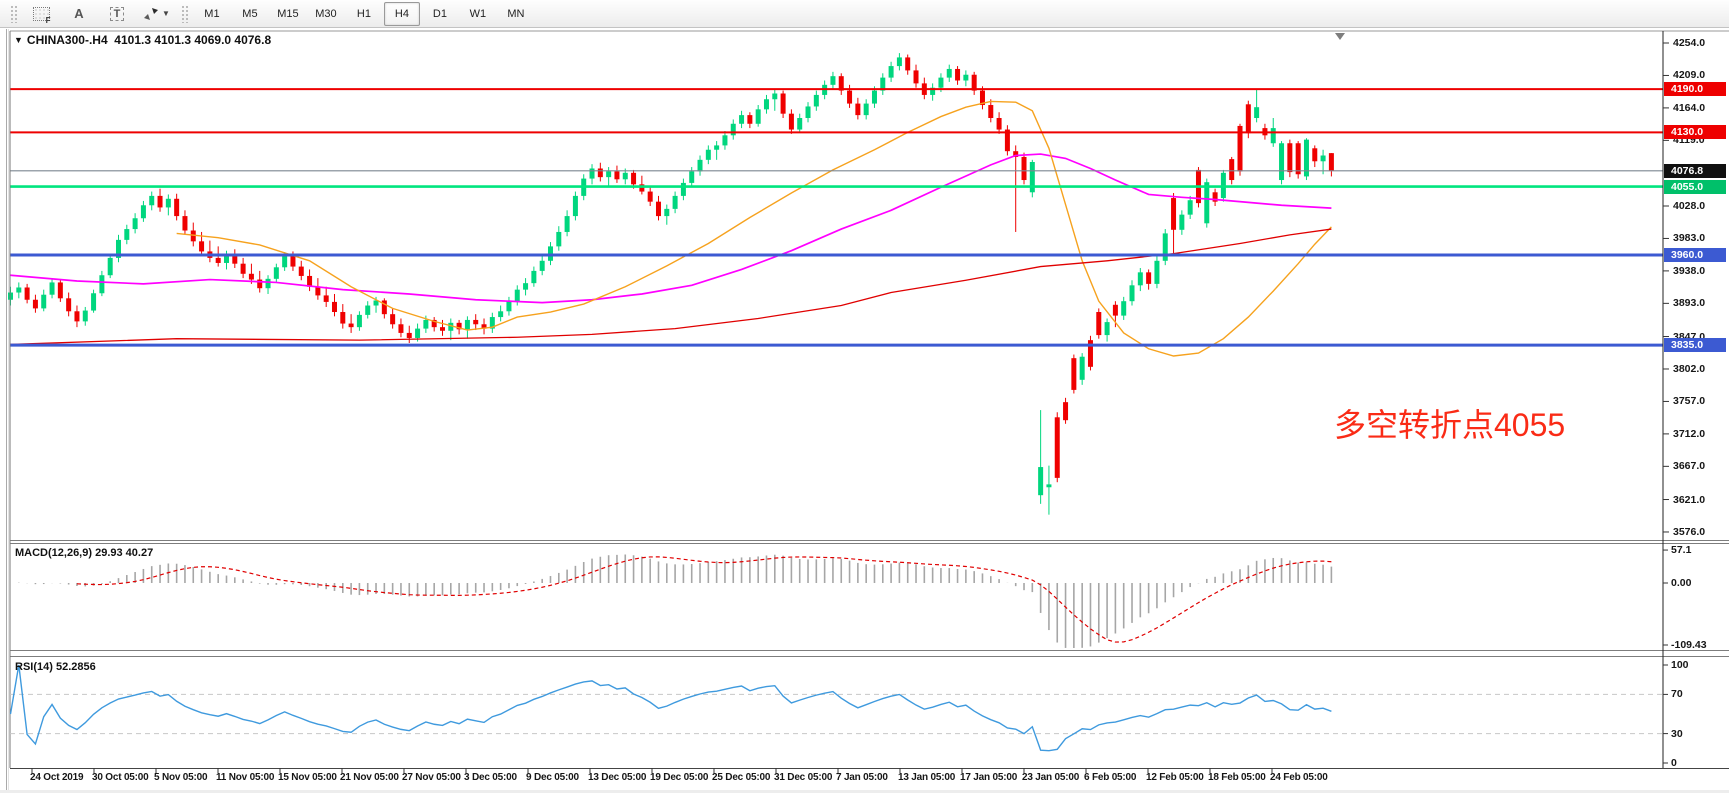 The height and width of the screenshot is (793, 1729). I want to click on time-axis-label: 5 Nov 05:00, so click(181, 777).